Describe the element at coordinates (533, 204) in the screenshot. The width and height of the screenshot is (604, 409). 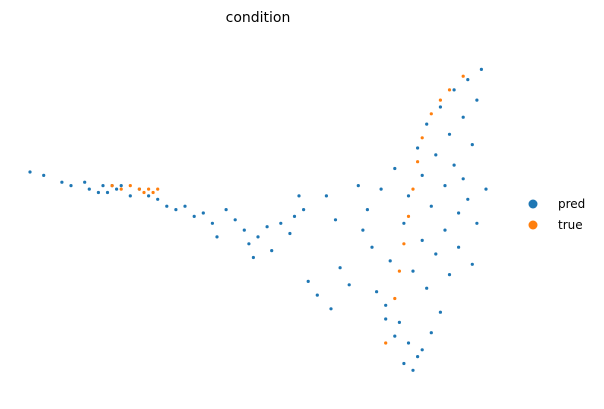
I see `legend-marker-pred` at that location.